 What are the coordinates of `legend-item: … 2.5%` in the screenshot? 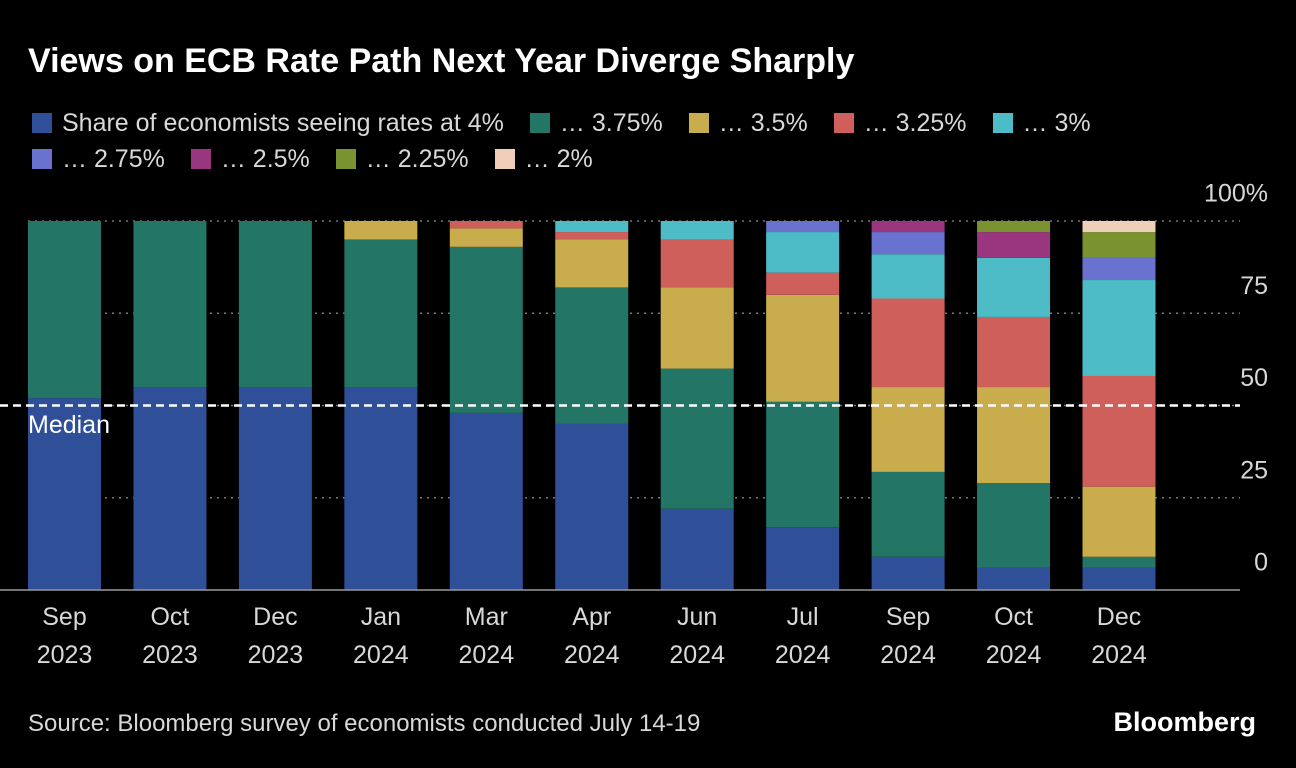 It's located at (250, 159).